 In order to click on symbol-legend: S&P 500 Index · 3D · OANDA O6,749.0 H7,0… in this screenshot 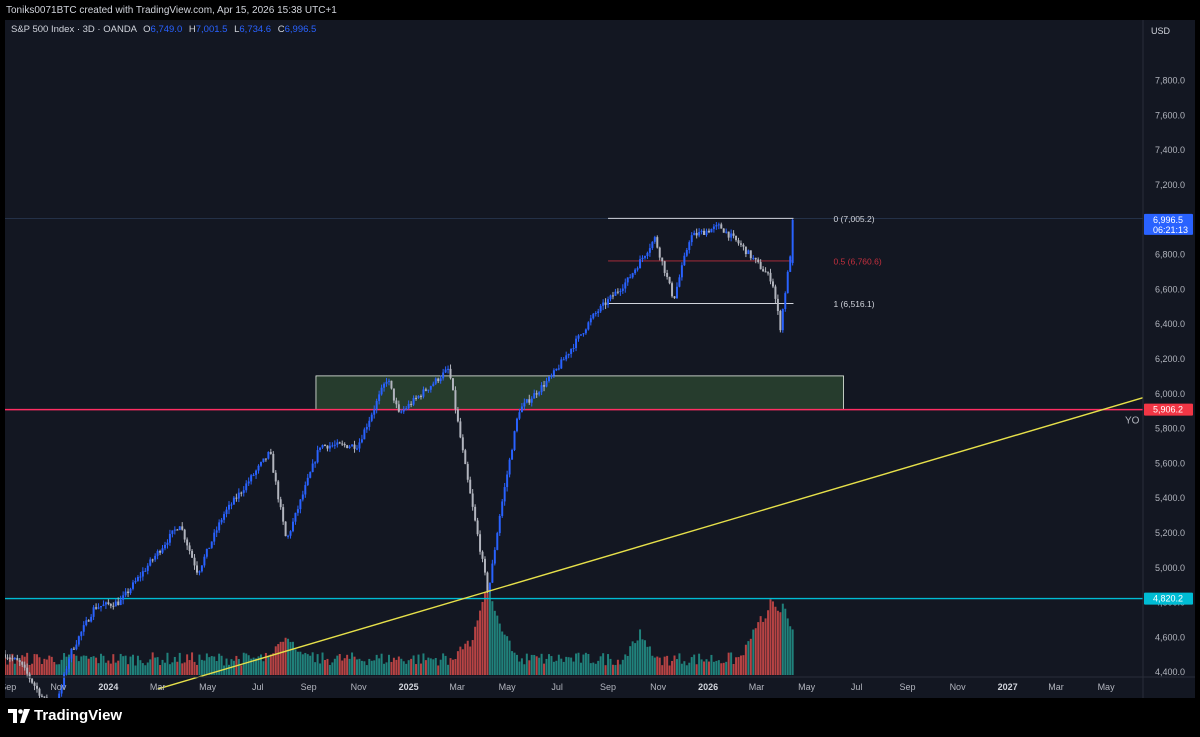, I will do `click(163, 29)`.